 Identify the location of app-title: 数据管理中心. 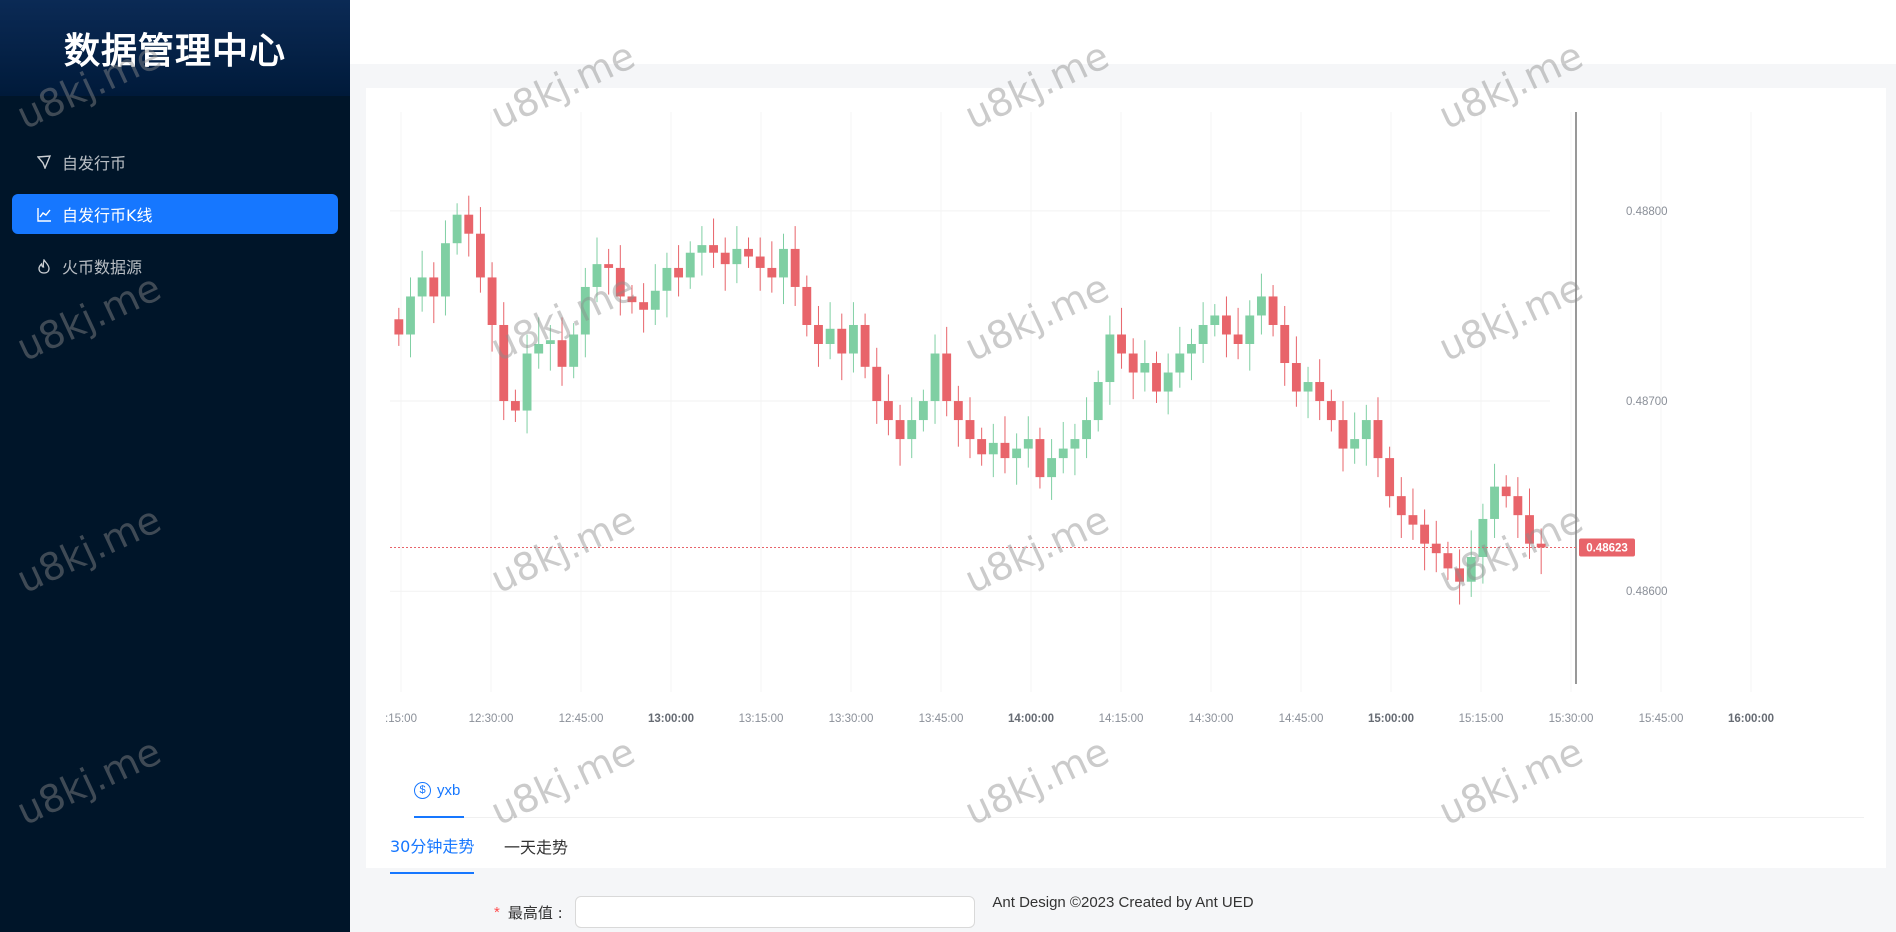
(174, 51).